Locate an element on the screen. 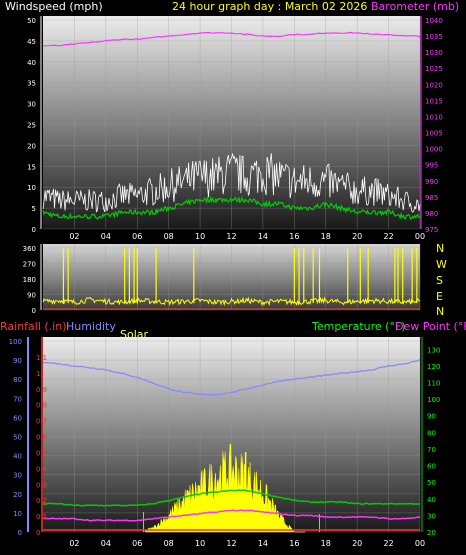 The height and width of the screenshot is (555, 466). rain-ytick-0.4: 0.4 is located at coordinates (42, 469).